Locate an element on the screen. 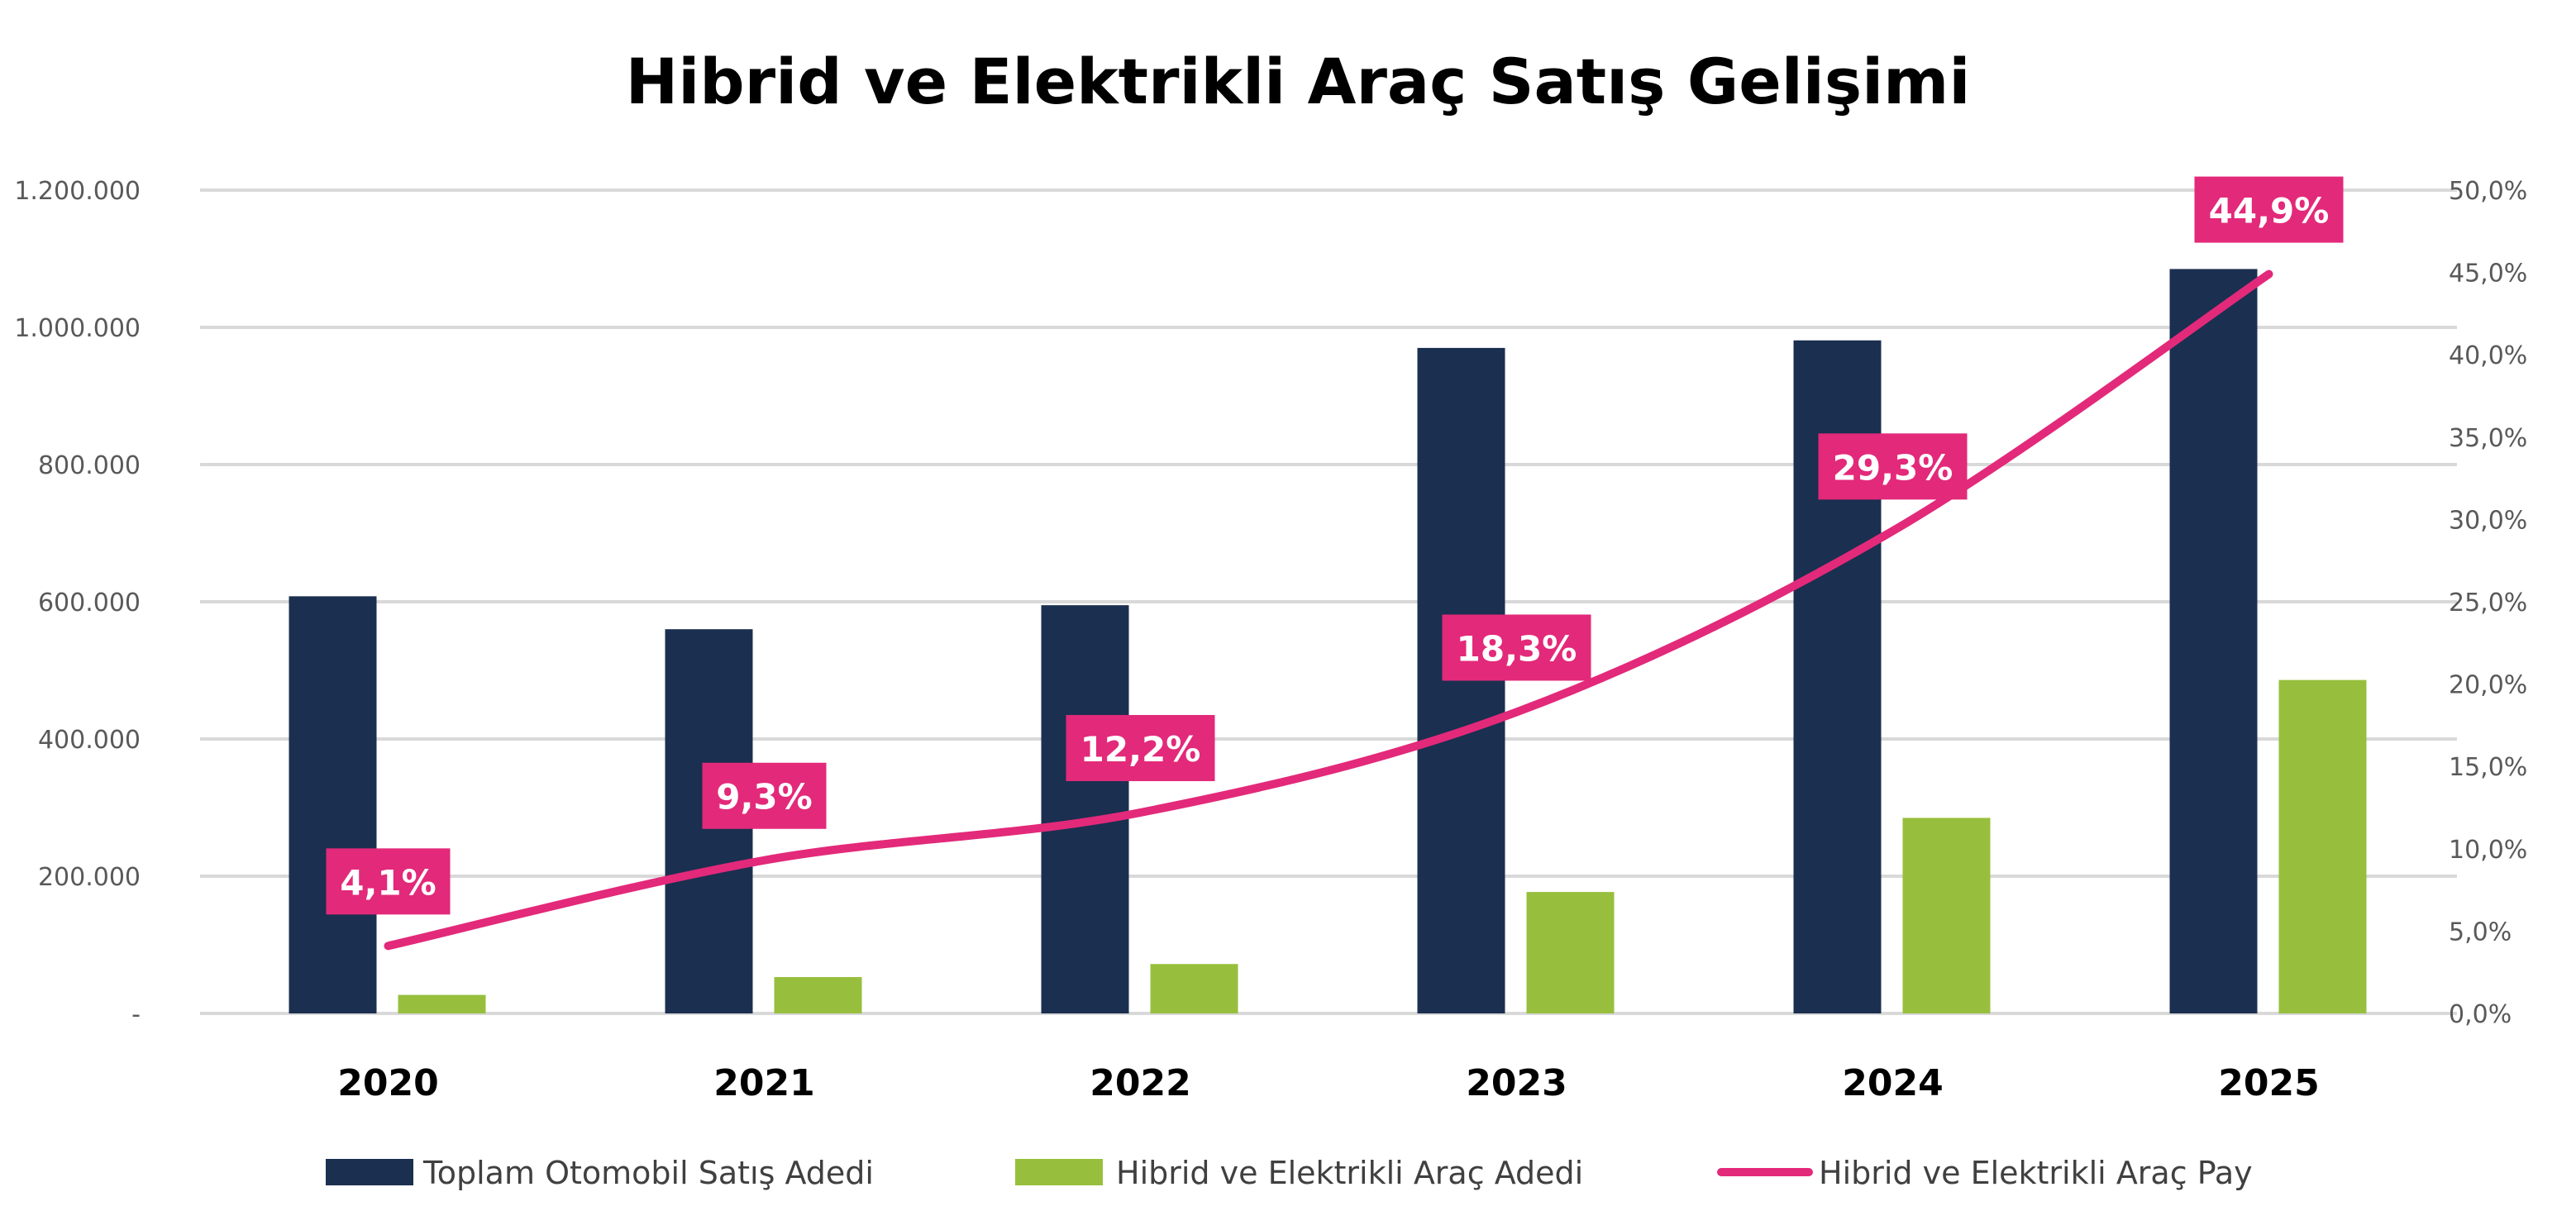  right-tick-label: 5,0% is located at coordinates (2480, 932).